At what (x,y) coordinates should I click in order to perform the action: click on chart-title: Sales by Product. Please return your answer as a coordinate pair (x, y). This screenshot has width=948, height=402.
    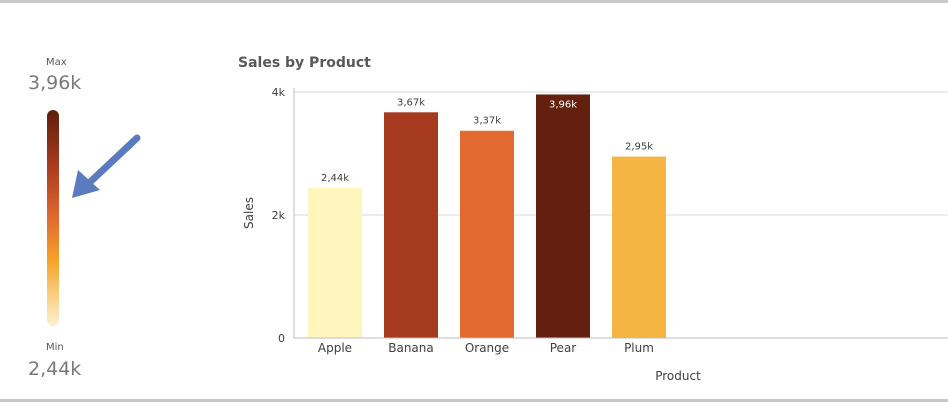
    Looking at the image, I should click on (304, 63).